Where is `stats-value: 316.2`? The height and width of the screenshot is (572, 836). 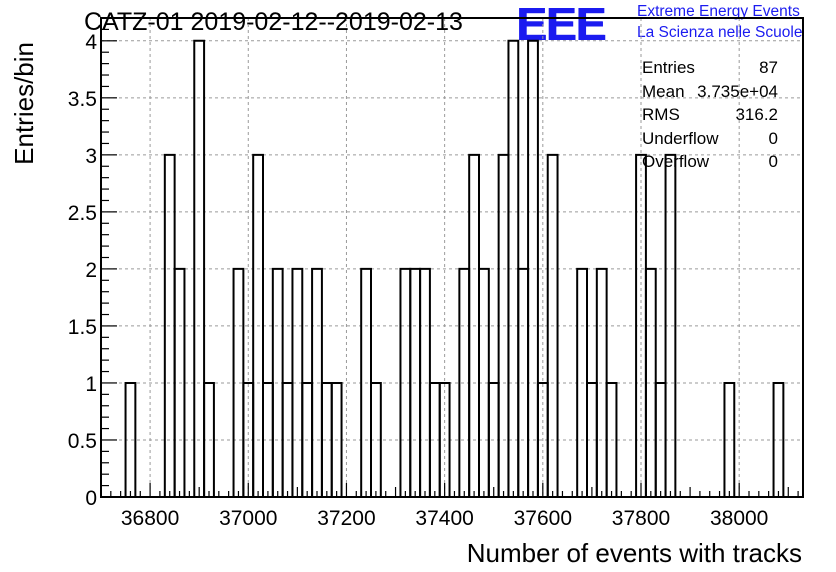
stats-value: 316.2 is located at coordinates (756, 114).